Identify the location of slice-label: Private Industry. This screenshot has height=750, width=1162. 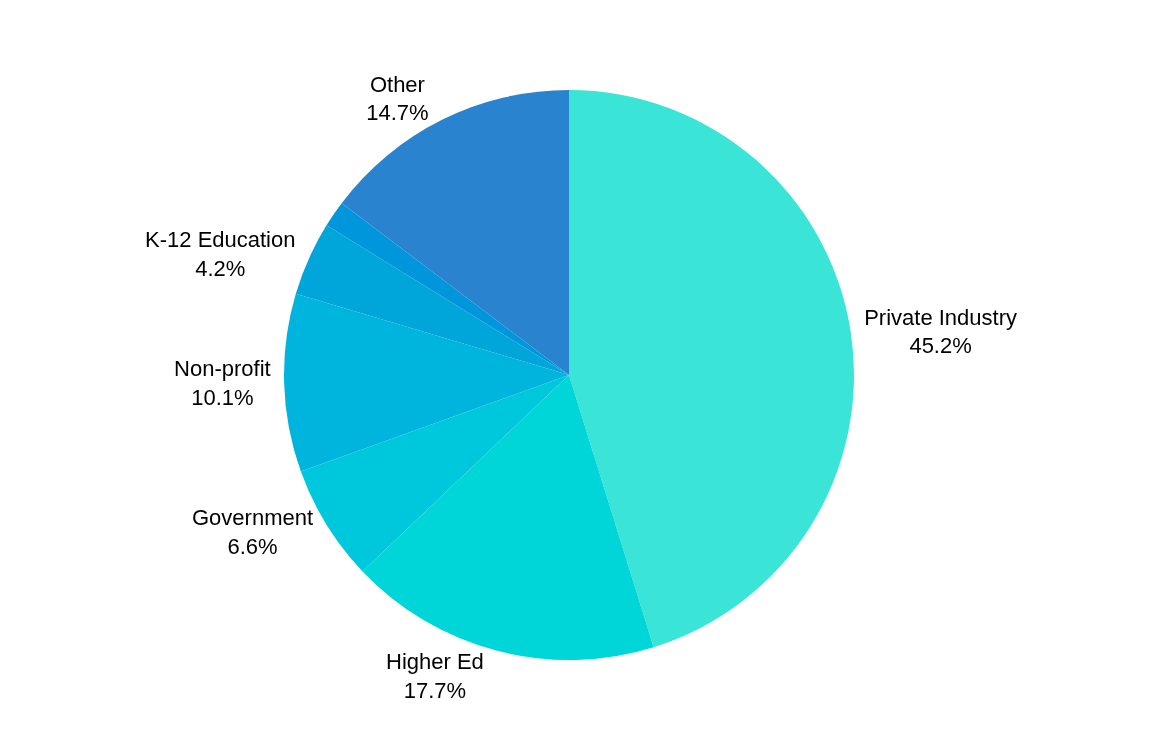
(941, 317).